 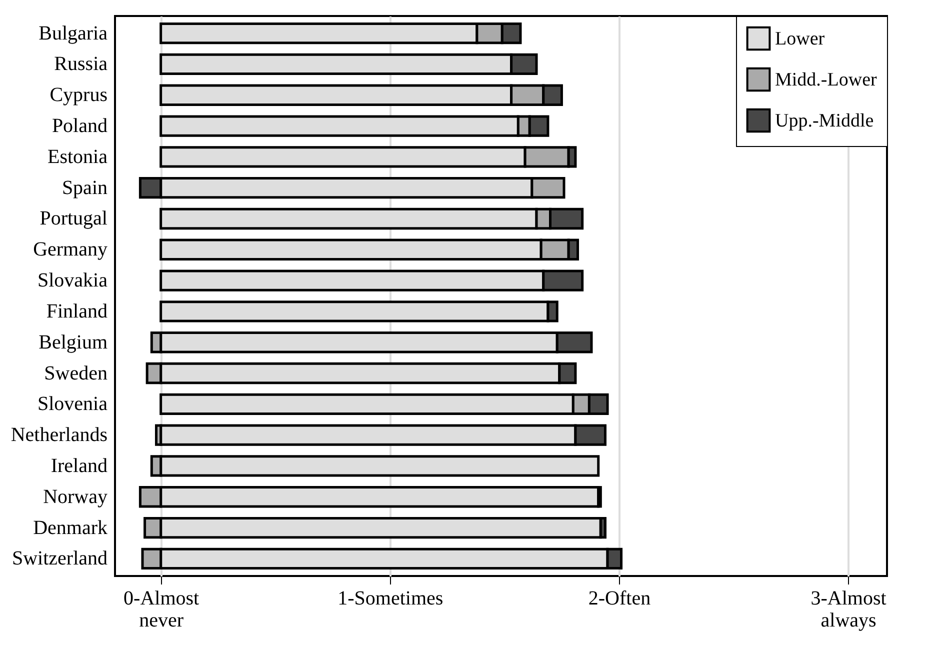 I want to click on y-tick-label: Poland, so click(x=80, y=126).